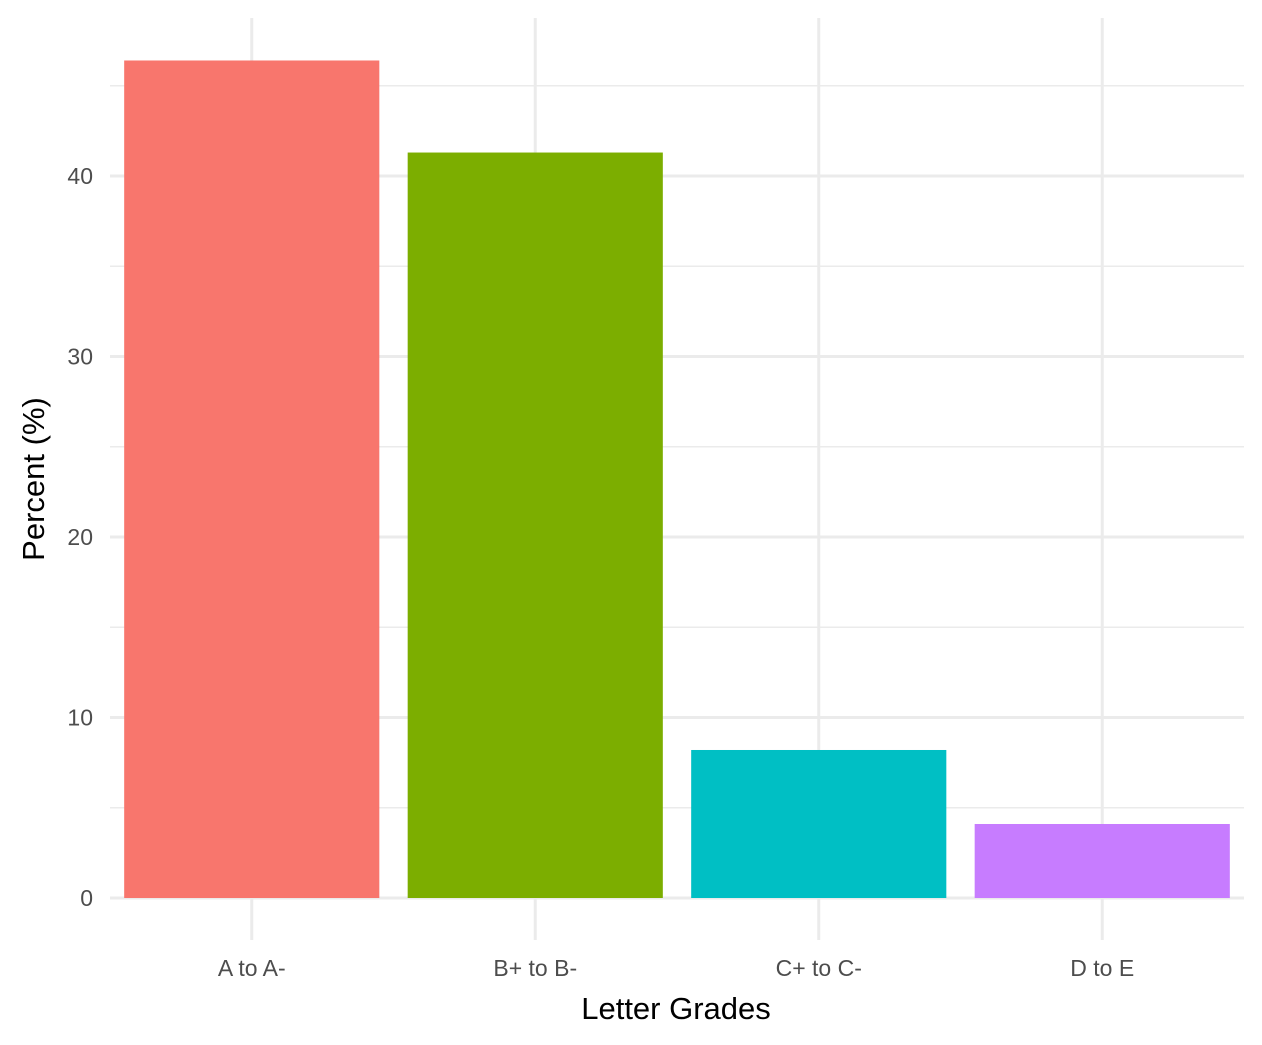 This screenshot has width=1262, height=1045. I want to click on y-tick-label: 20, so click(80, 537).